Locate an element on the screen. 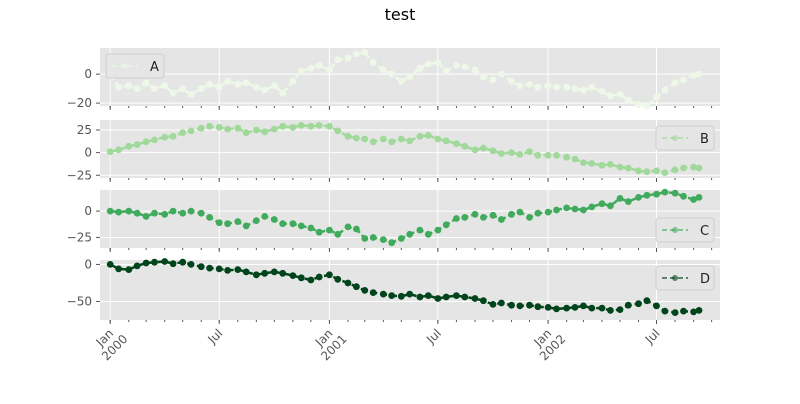 The image size is (800, 404). x-tick-label: Jul is located at coordinates (214, 336).